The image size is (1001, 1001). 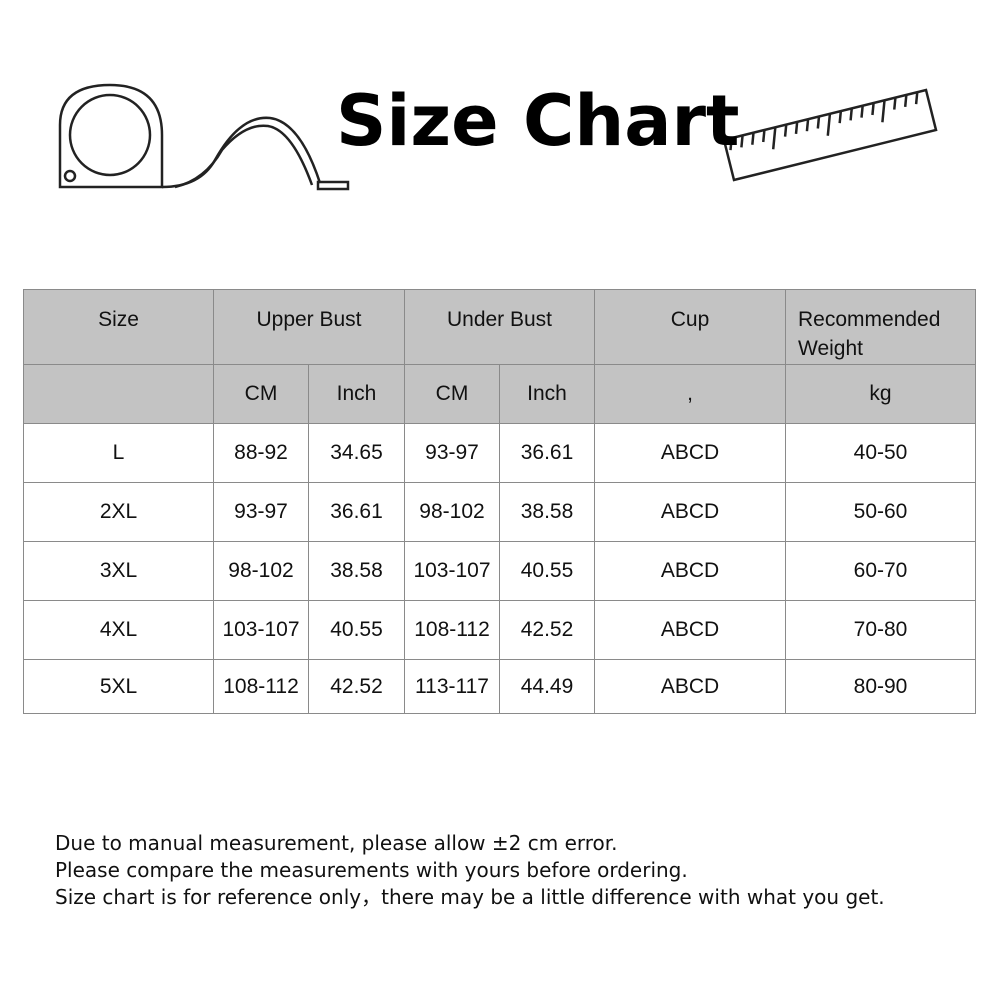 I want to click on unit-upper-cm: CM, so click(x=261, y=394).